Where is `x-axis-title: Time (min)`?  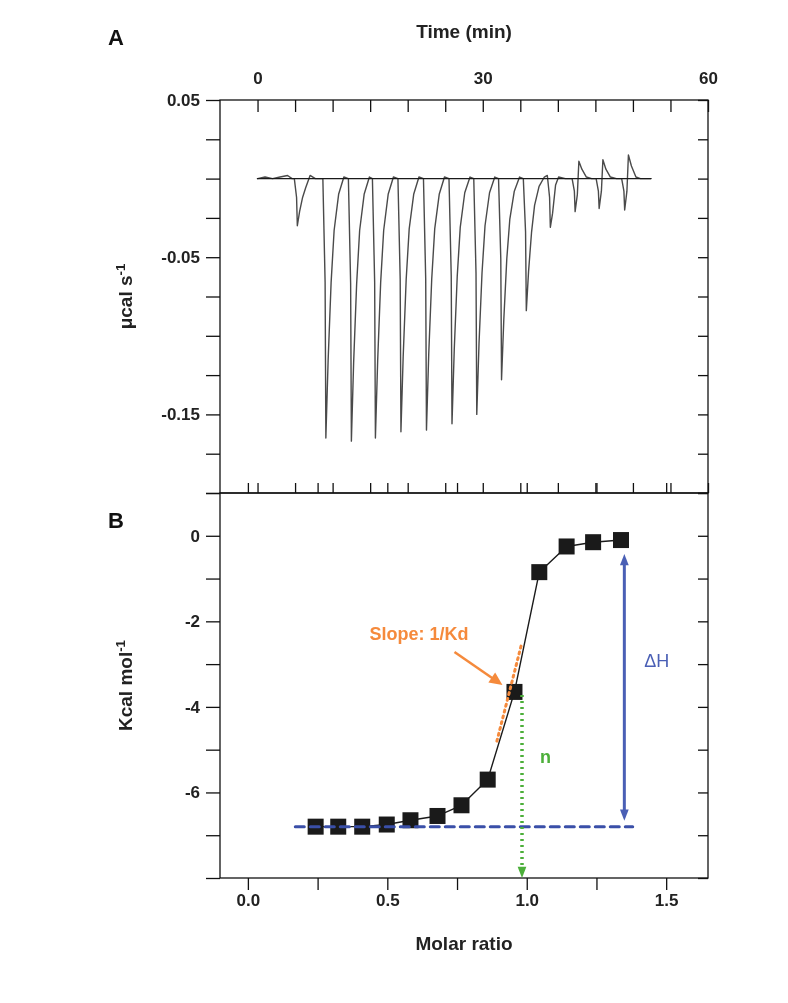 x-axis-title: Time (min) is located at coordinates (464, 31).